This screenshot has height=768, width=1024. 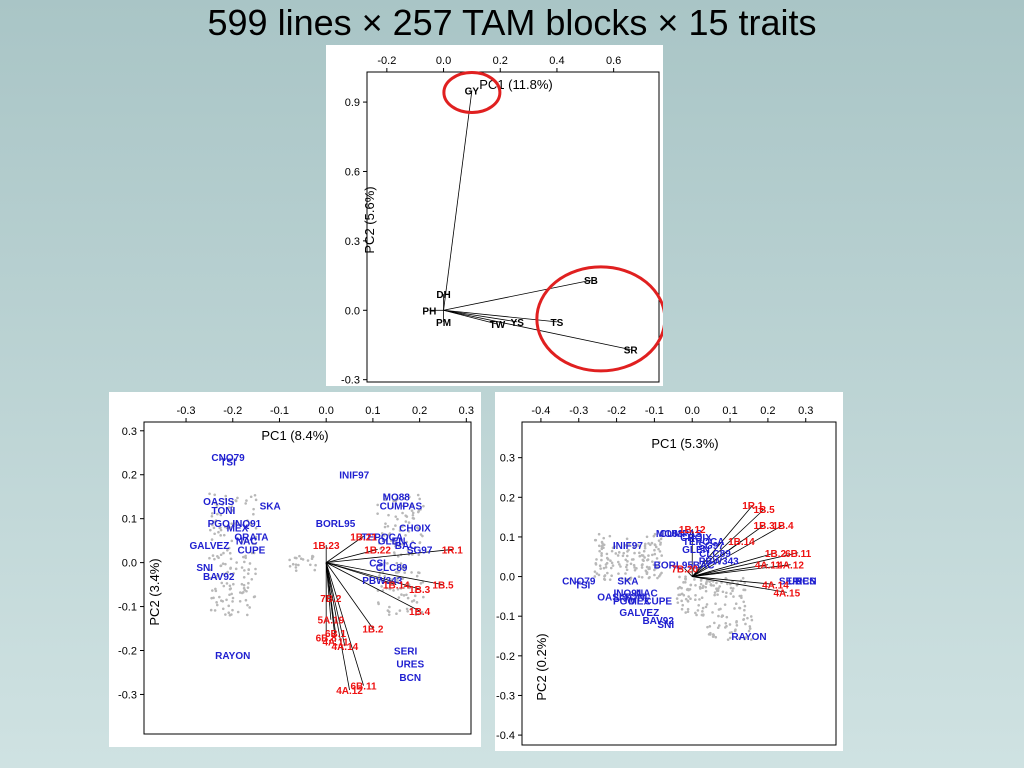 What do you see at coordinates (767, 411) in the screenshot?
I see `x-tick-label: 0.2` at bounding box center [767, 411].